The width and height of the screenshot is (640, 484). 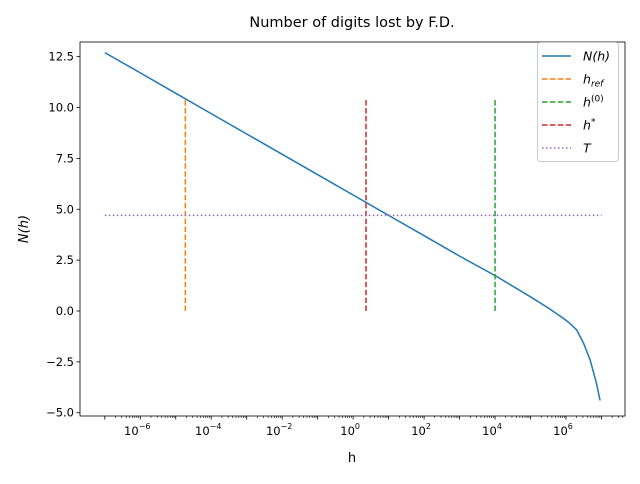 What do you see at coordinates (587, 148) in the screenshot?
I see `legend-label: T` at bounding box center [587, 148].